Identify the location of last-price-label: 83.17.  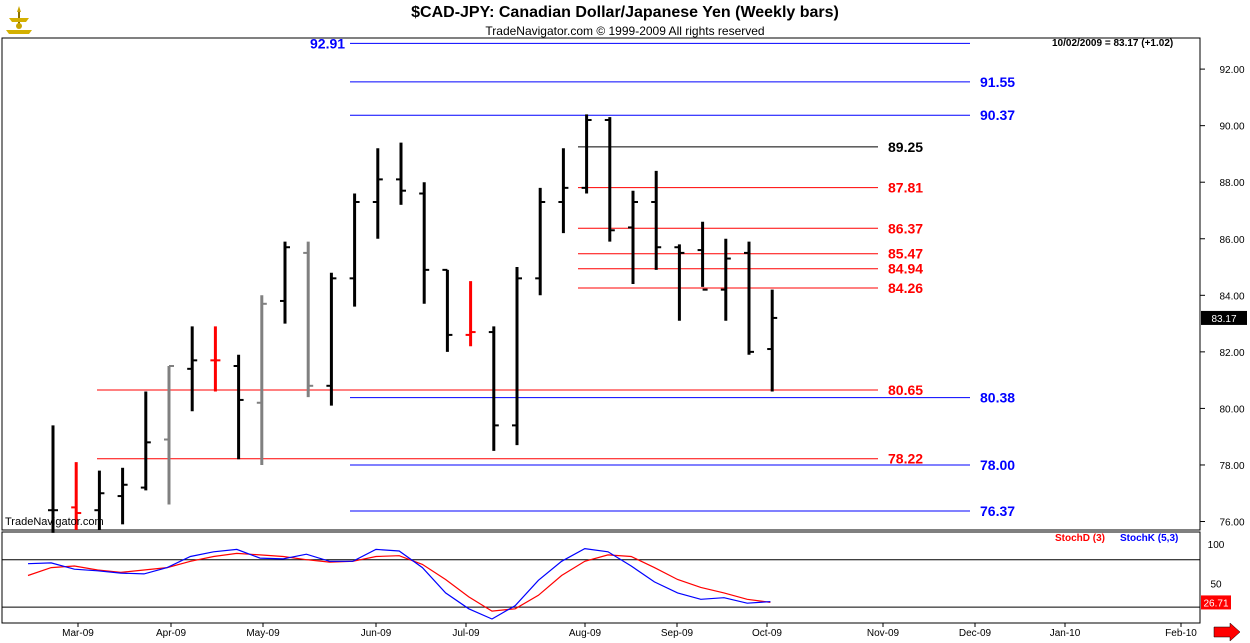
(1223, 319).